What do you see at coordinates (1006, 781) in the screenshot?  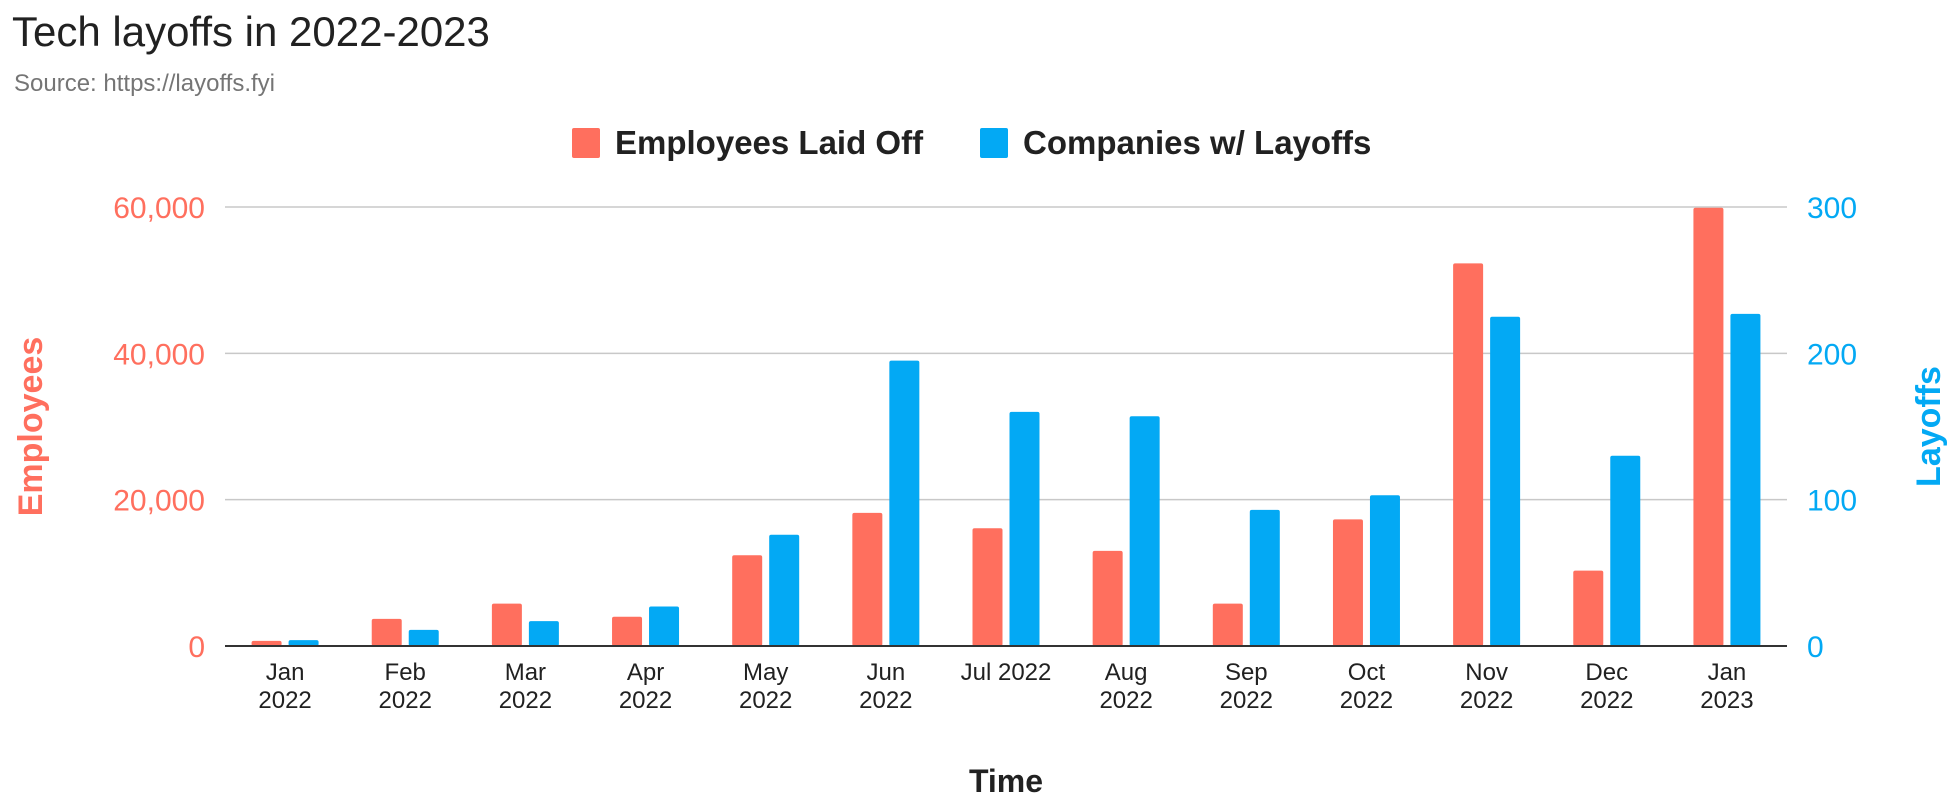 I see `x-axis-title: Time` at bounding box center [1006, 781].